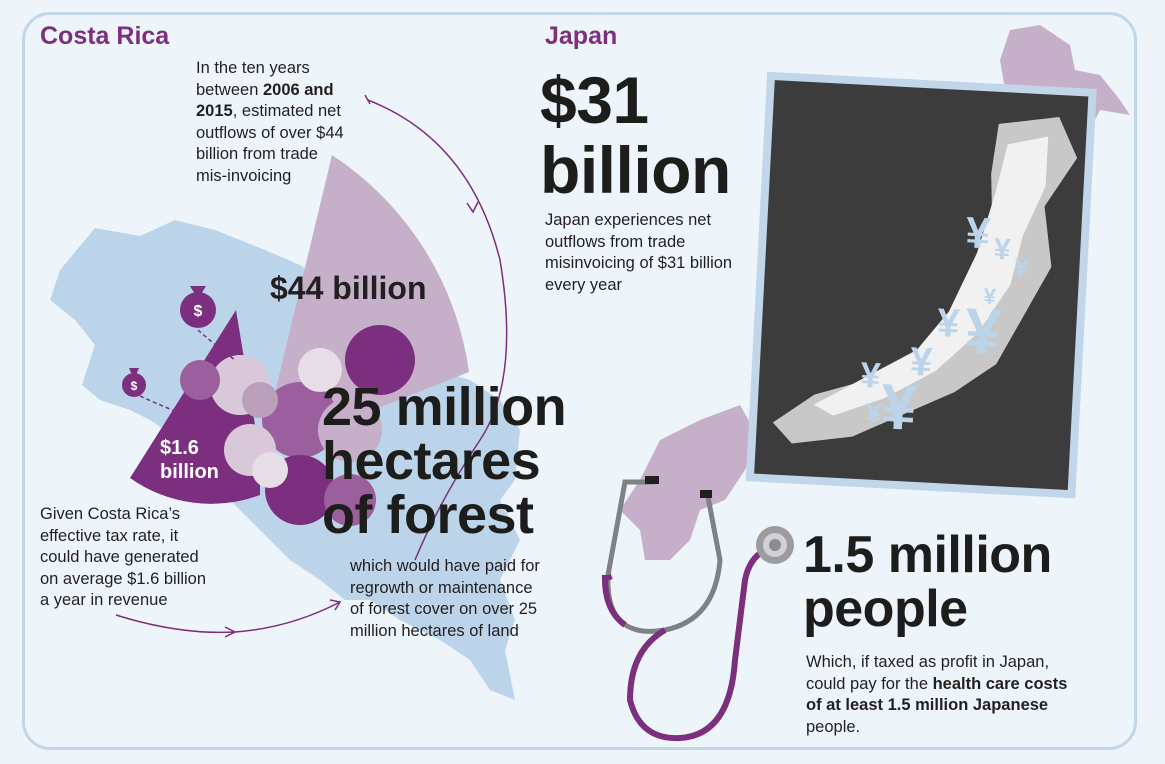 The image size is (1165, 764). What do you see at coordinates (1000, 683) in the screenshot?
I see `health-line-2-bold: health care costs` at bounding box center [1000, 683].